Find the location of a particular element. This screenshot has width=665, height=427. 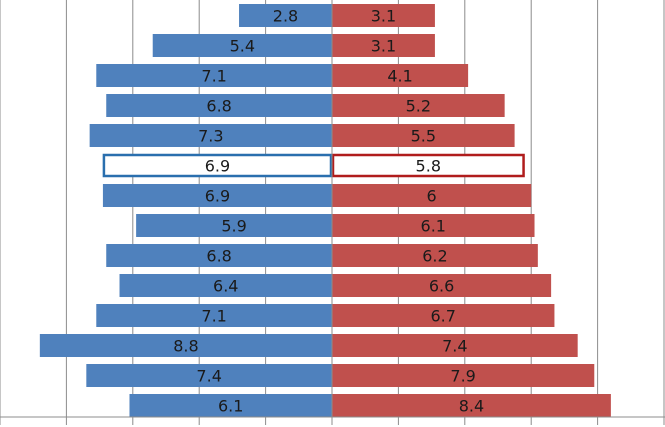

right-bar-value-label: 8.4 is located at coordinates (471, 406).